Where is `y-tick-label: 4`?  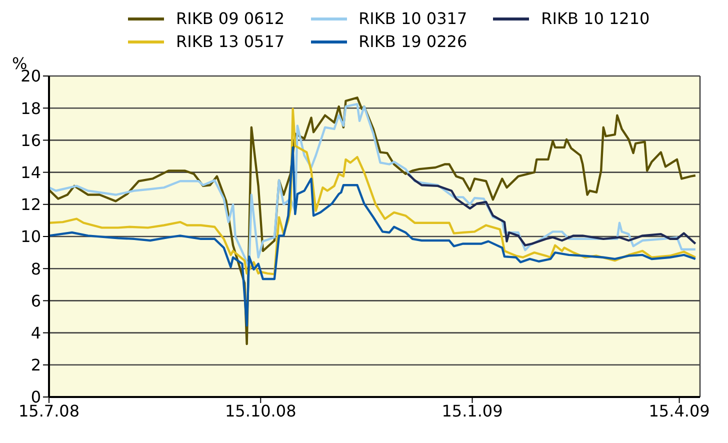 y-tick-label: 4 is located at coordinates (35, 332).